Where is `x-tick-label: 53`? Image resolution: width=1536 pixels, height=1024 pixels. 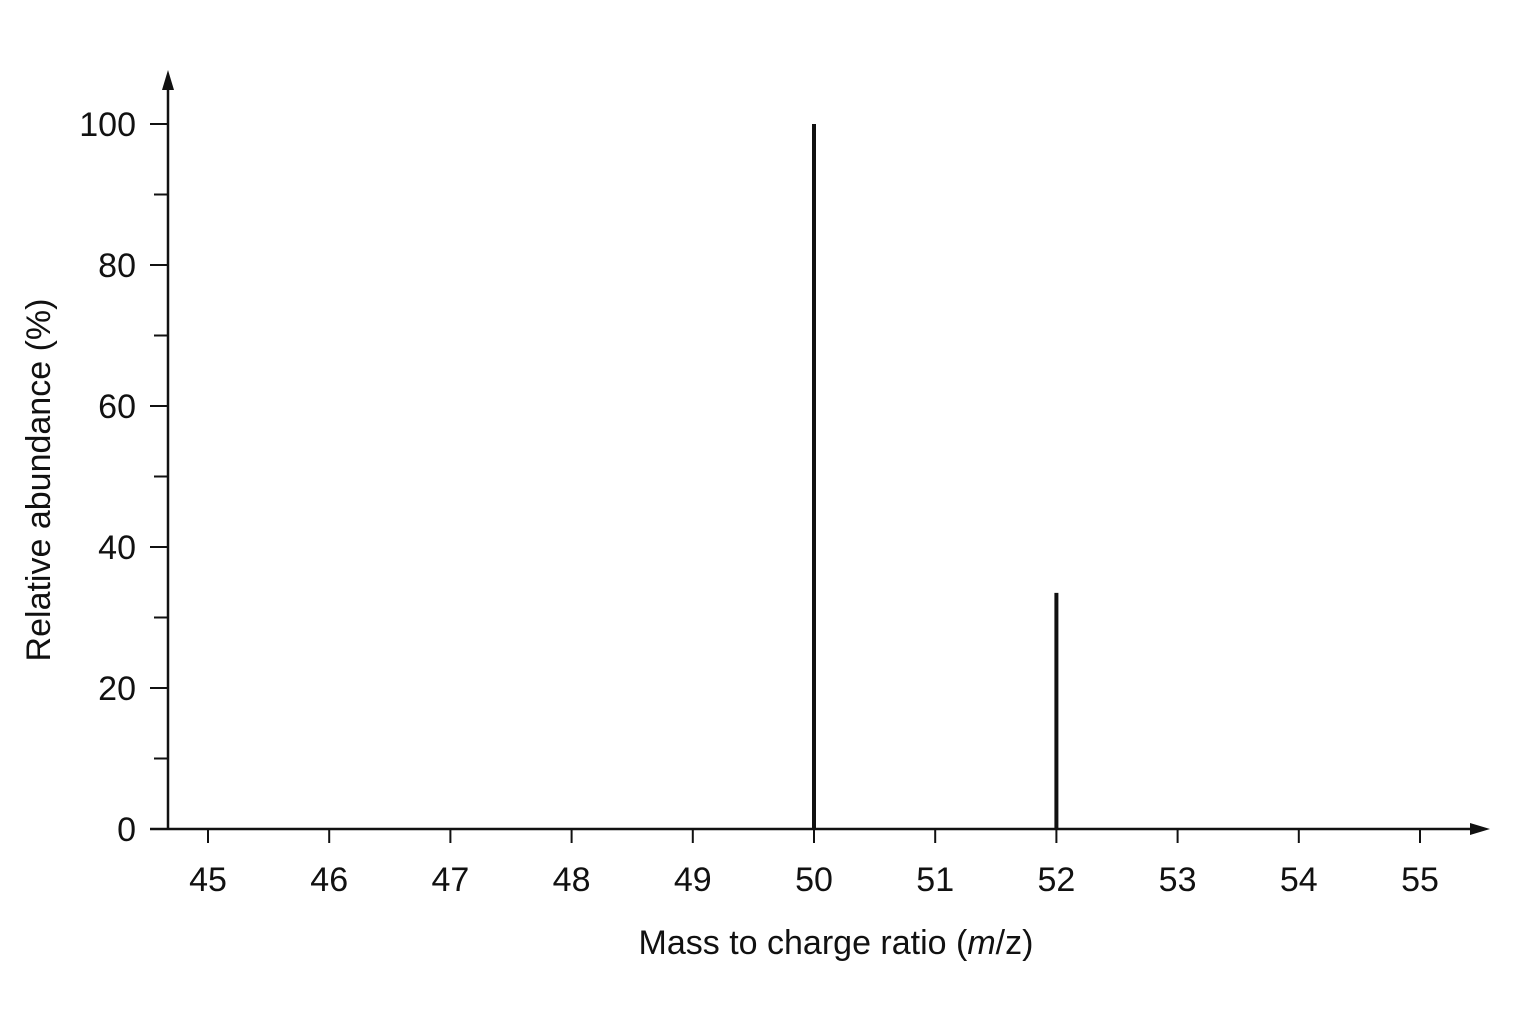 x-tick-label: 53 is located at coordinates (1178, 880).